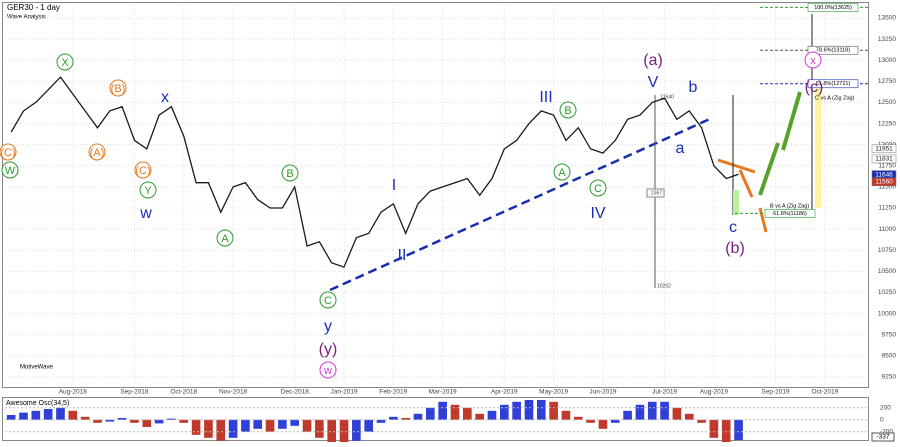 Image resolution: width=900 pixels, height=447 pixels. What do you see at coordinates (597, 213) in the screenshot?
I see `wave-label: IV` at bounding box center [597, 213].